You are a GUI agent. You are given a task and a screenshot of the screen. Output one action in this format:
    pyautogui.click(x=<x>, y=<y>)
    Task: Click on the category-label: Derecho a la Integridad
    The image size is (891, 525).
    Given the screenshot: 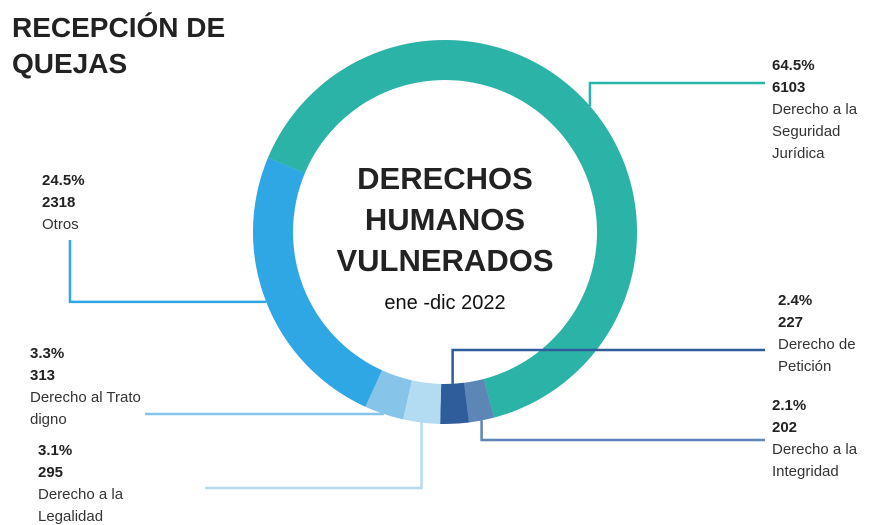 What is the action you would take?
    pyautogui.click(x=815, y=460)
    